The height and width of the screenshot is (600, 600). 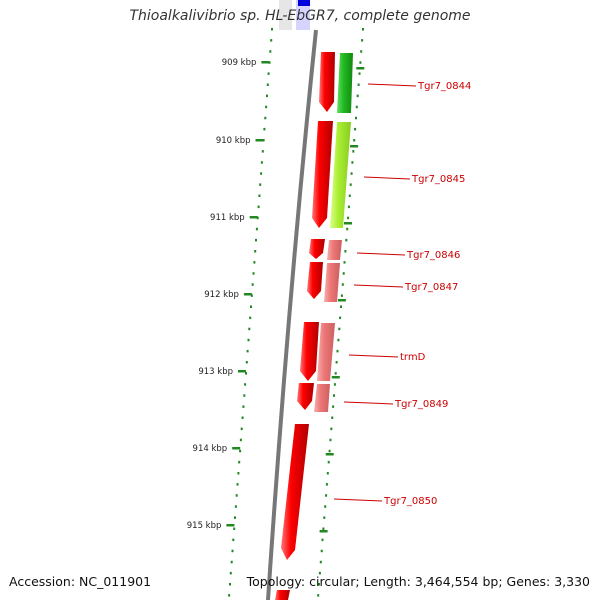 What do you see at coordinates (433, 255) in the screenshot?
I see `gene-label: Tgr7_0846` at bounding box center [433, 255].